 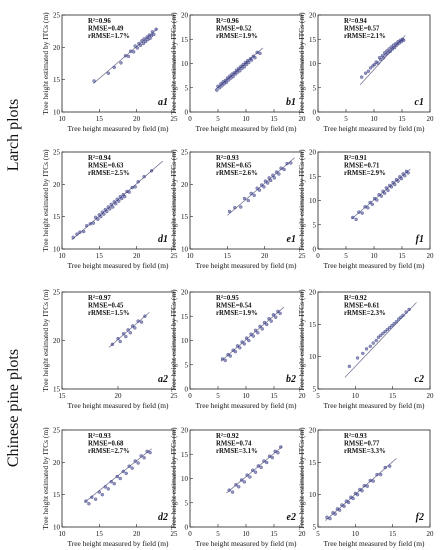 I want to click on panel-label: e1, so click(x=291, y=239).